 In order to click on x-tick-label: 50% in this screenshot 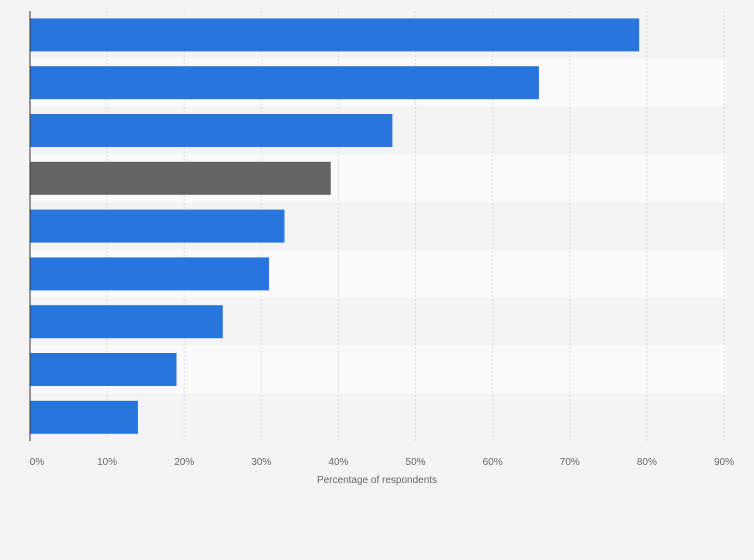, I will do `click(416, 462)`.